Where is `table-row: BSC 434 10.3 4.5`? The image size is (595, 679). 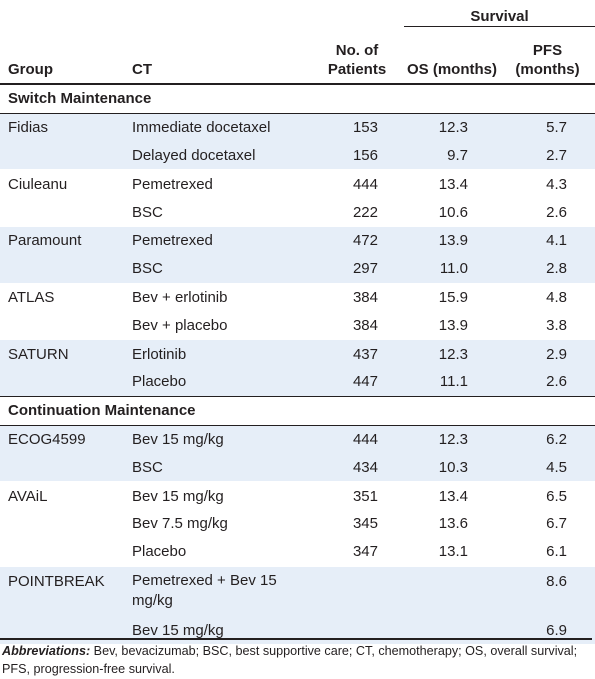
table-row: BSC 434 10.3 4.5 is located at coordinates (297, 467).